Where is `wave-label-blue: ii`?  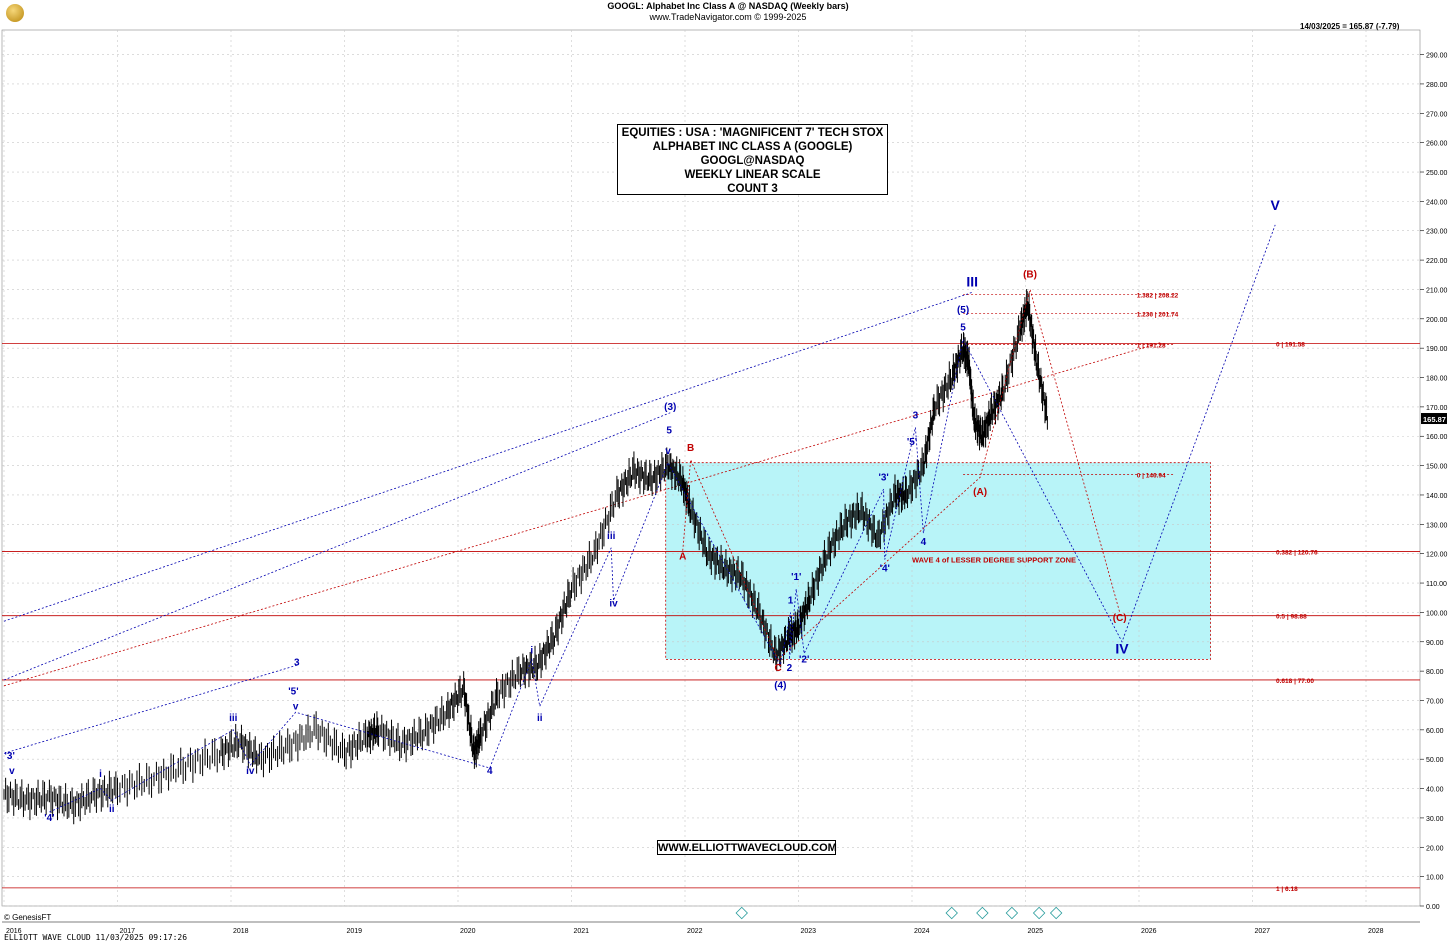
wave-label-blue: ii is located at coordinates (540, 718).